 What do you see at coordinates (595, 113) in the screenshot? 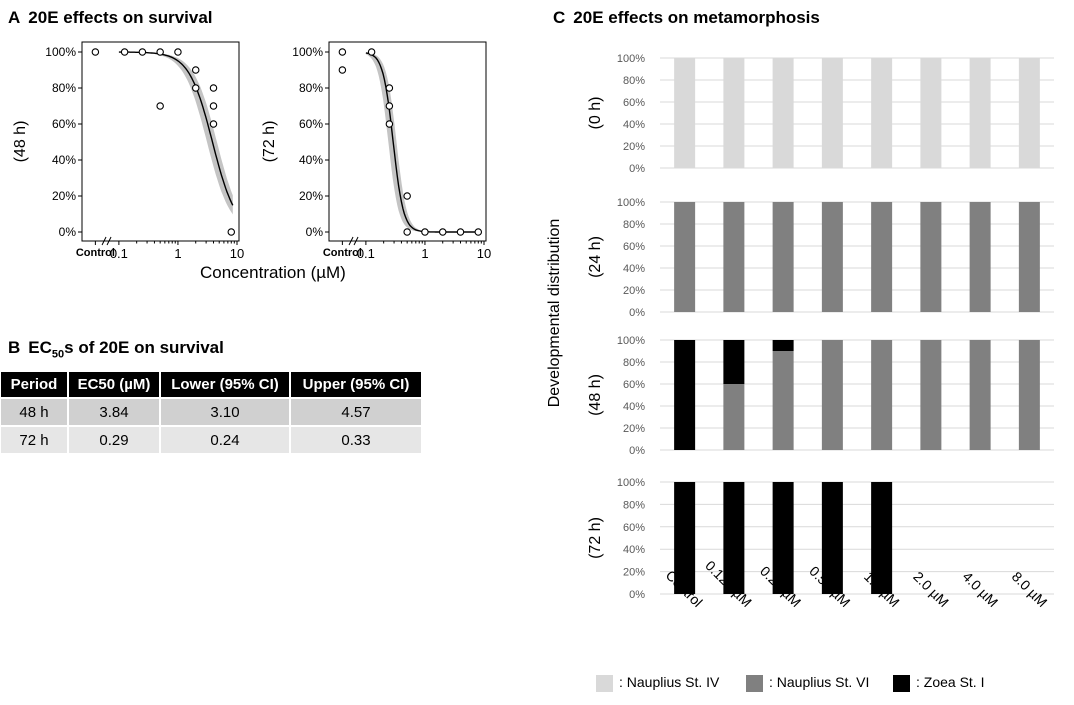
I see `panel-period-label: (0 h)` at bounding box center [595, 113].